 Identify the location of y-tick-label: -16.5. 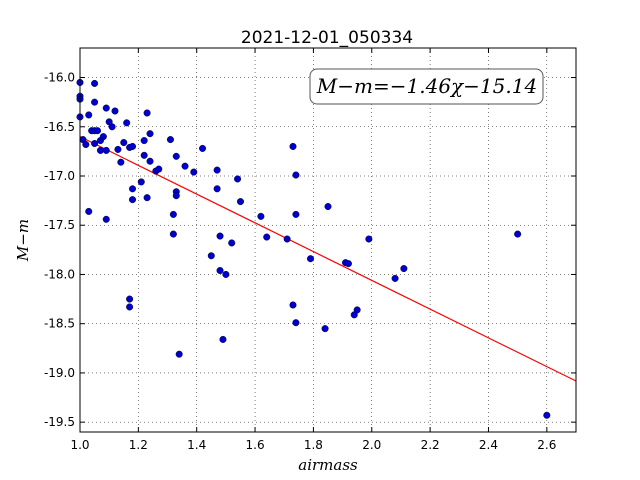
(59, 127).